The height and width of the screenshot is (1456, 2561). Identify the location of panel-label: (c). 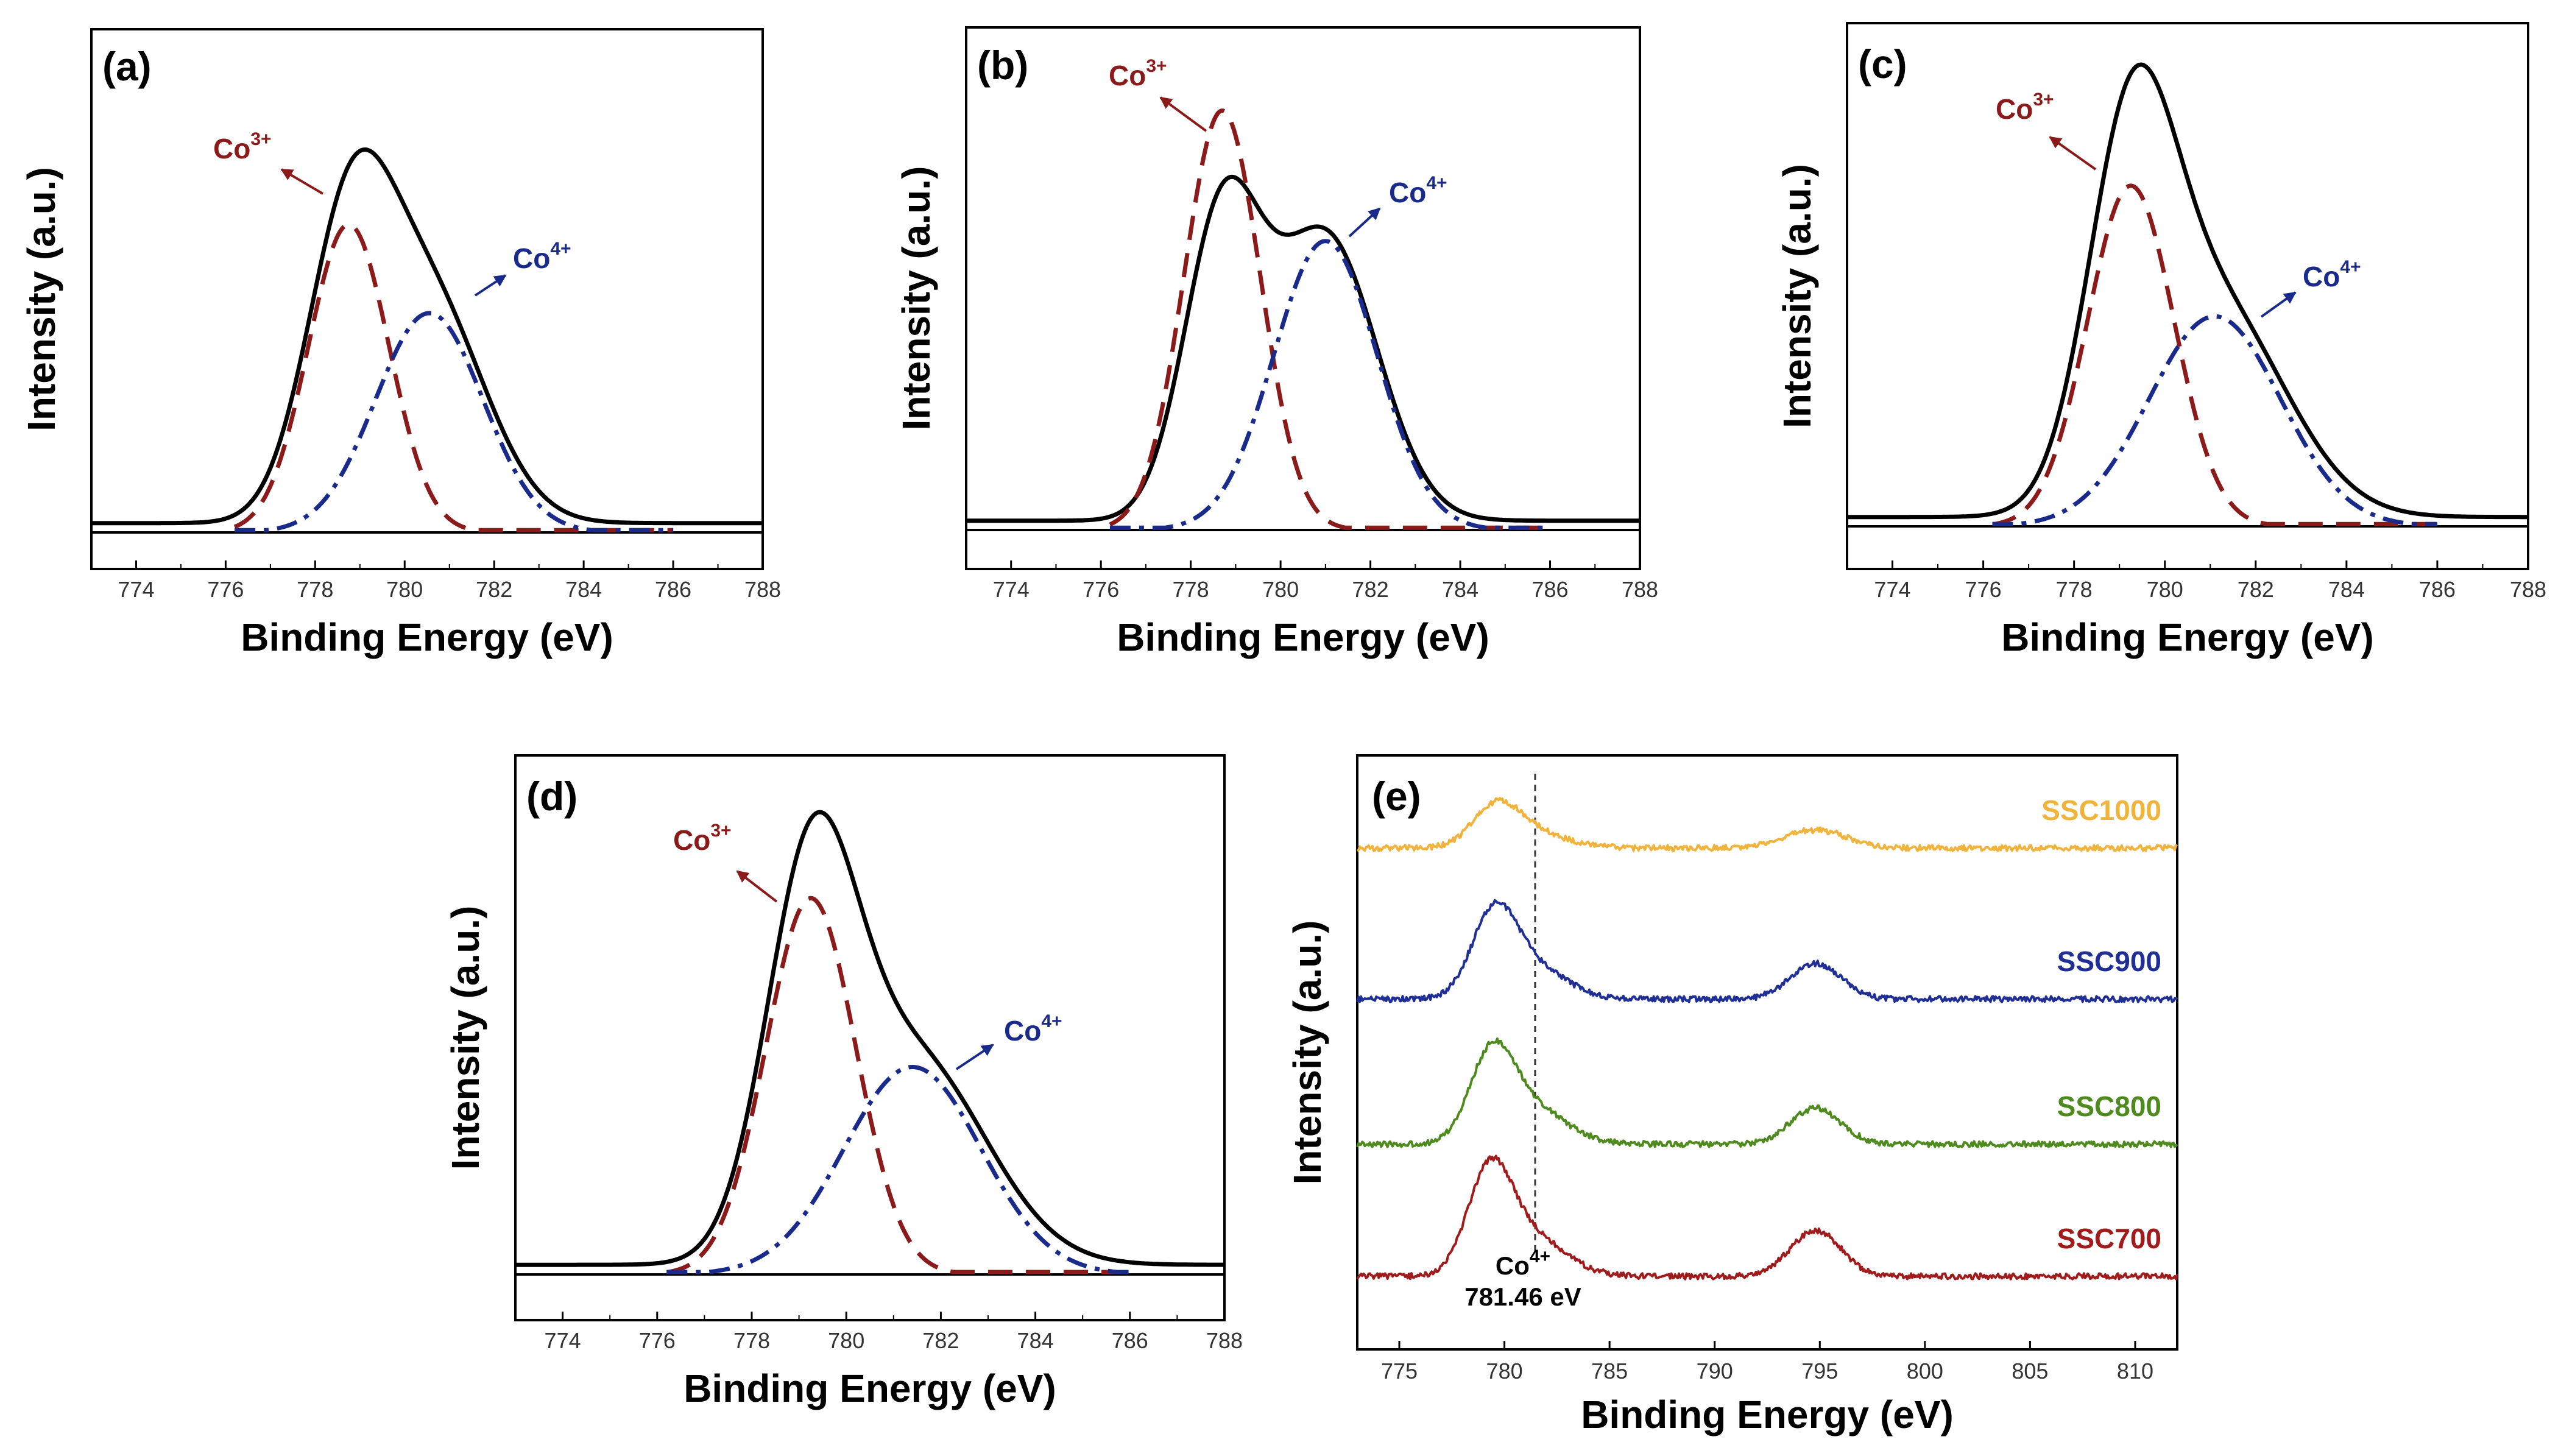
(1883, 64).